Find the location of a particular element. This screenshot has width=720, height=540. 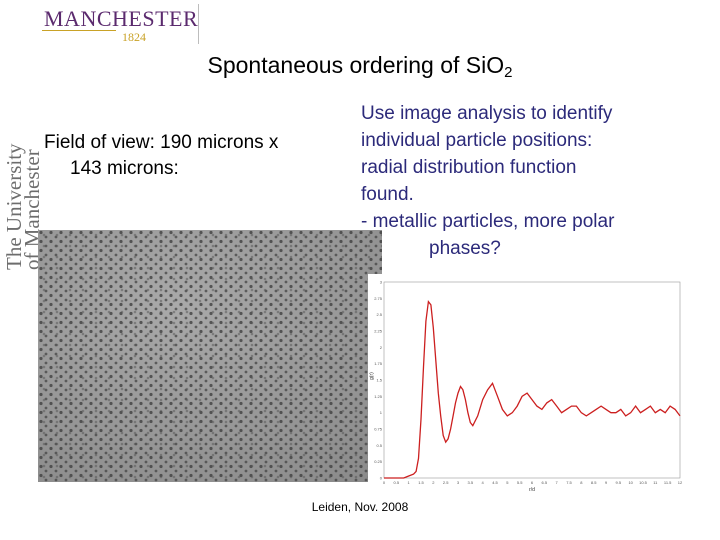

x-tick-label: 5 is located at coordinates (507, 482).